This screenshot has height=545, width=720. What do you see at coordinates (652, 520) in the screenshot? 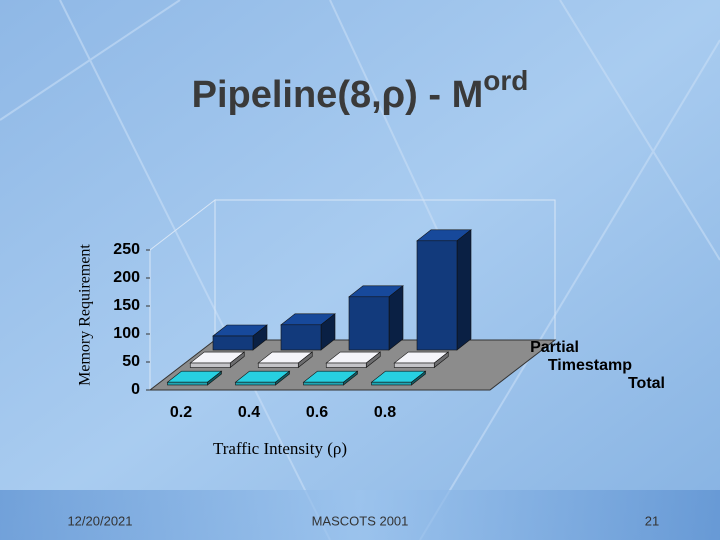
I see `footer-page: 21` at bounding box center [652, 520].